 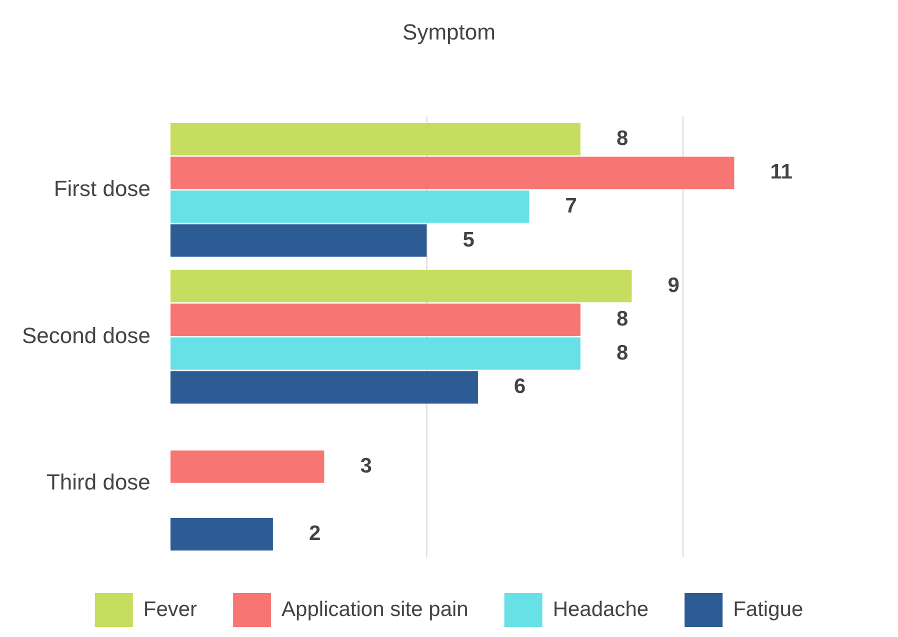 What do you see at coordinates (468, 240) in the screenshot?
I see `data-label: 5` at bounding box center [468, 240].